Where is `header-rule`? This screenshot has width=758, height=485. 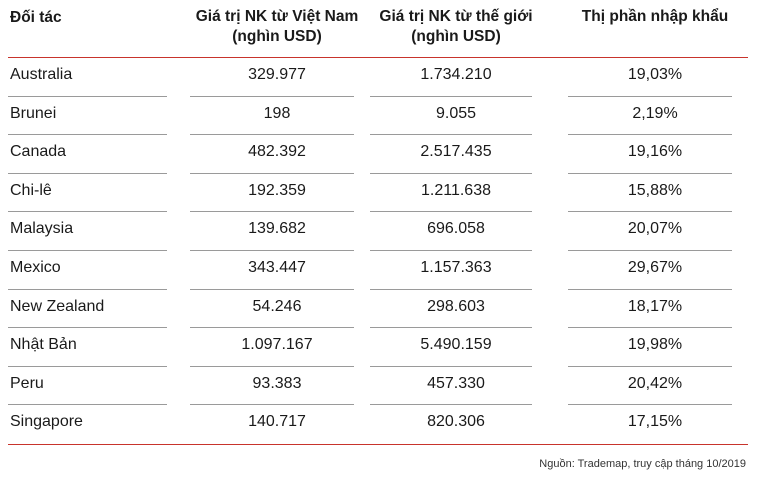
header-rule is located at coordinates (378, 57).